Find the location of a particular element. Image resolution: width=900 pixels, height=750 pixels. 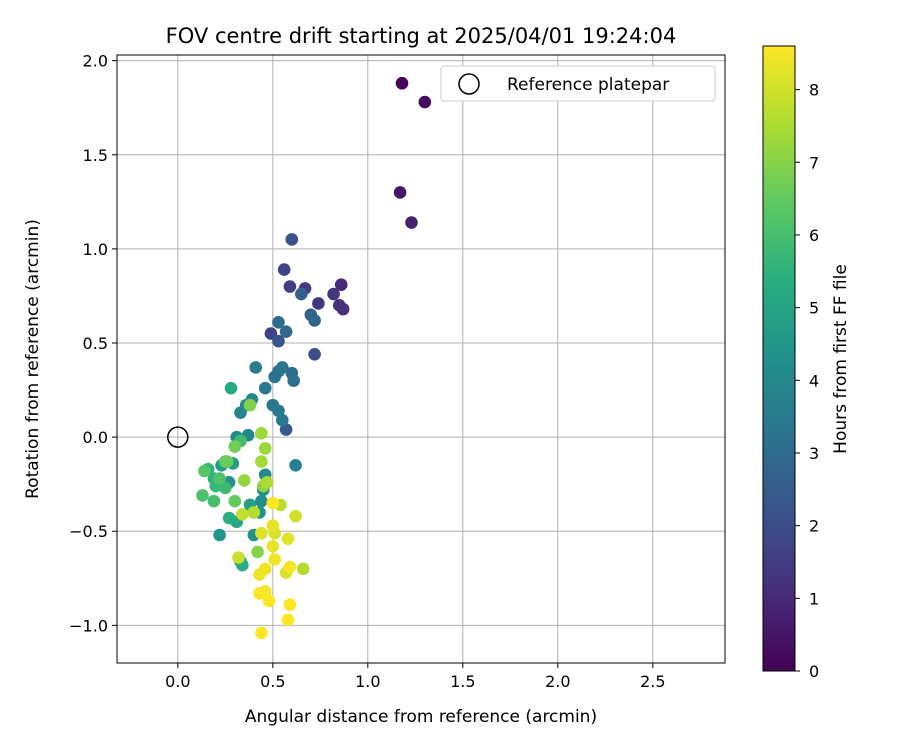

legend-box is located at coordinates (578, 83).